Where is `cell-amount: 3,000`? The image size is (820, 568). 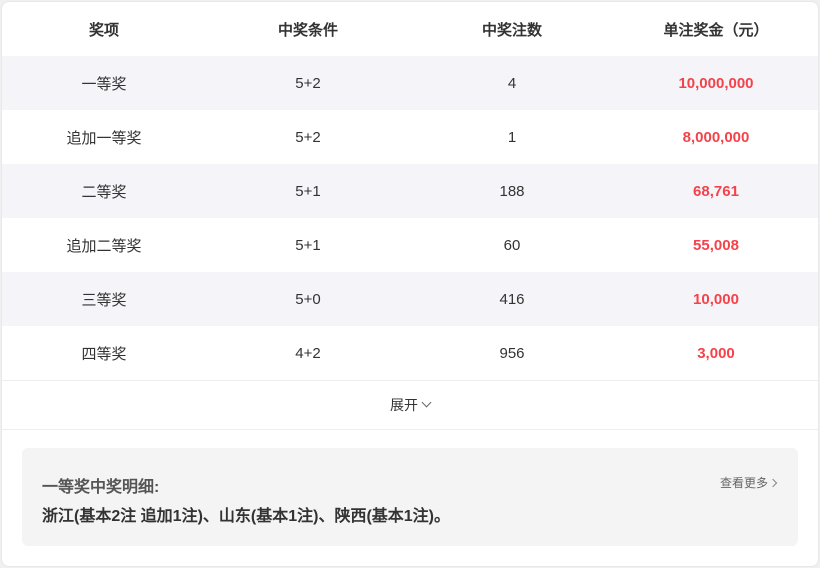
cell-amount: 3,000 is located at coordinates (716, 353).